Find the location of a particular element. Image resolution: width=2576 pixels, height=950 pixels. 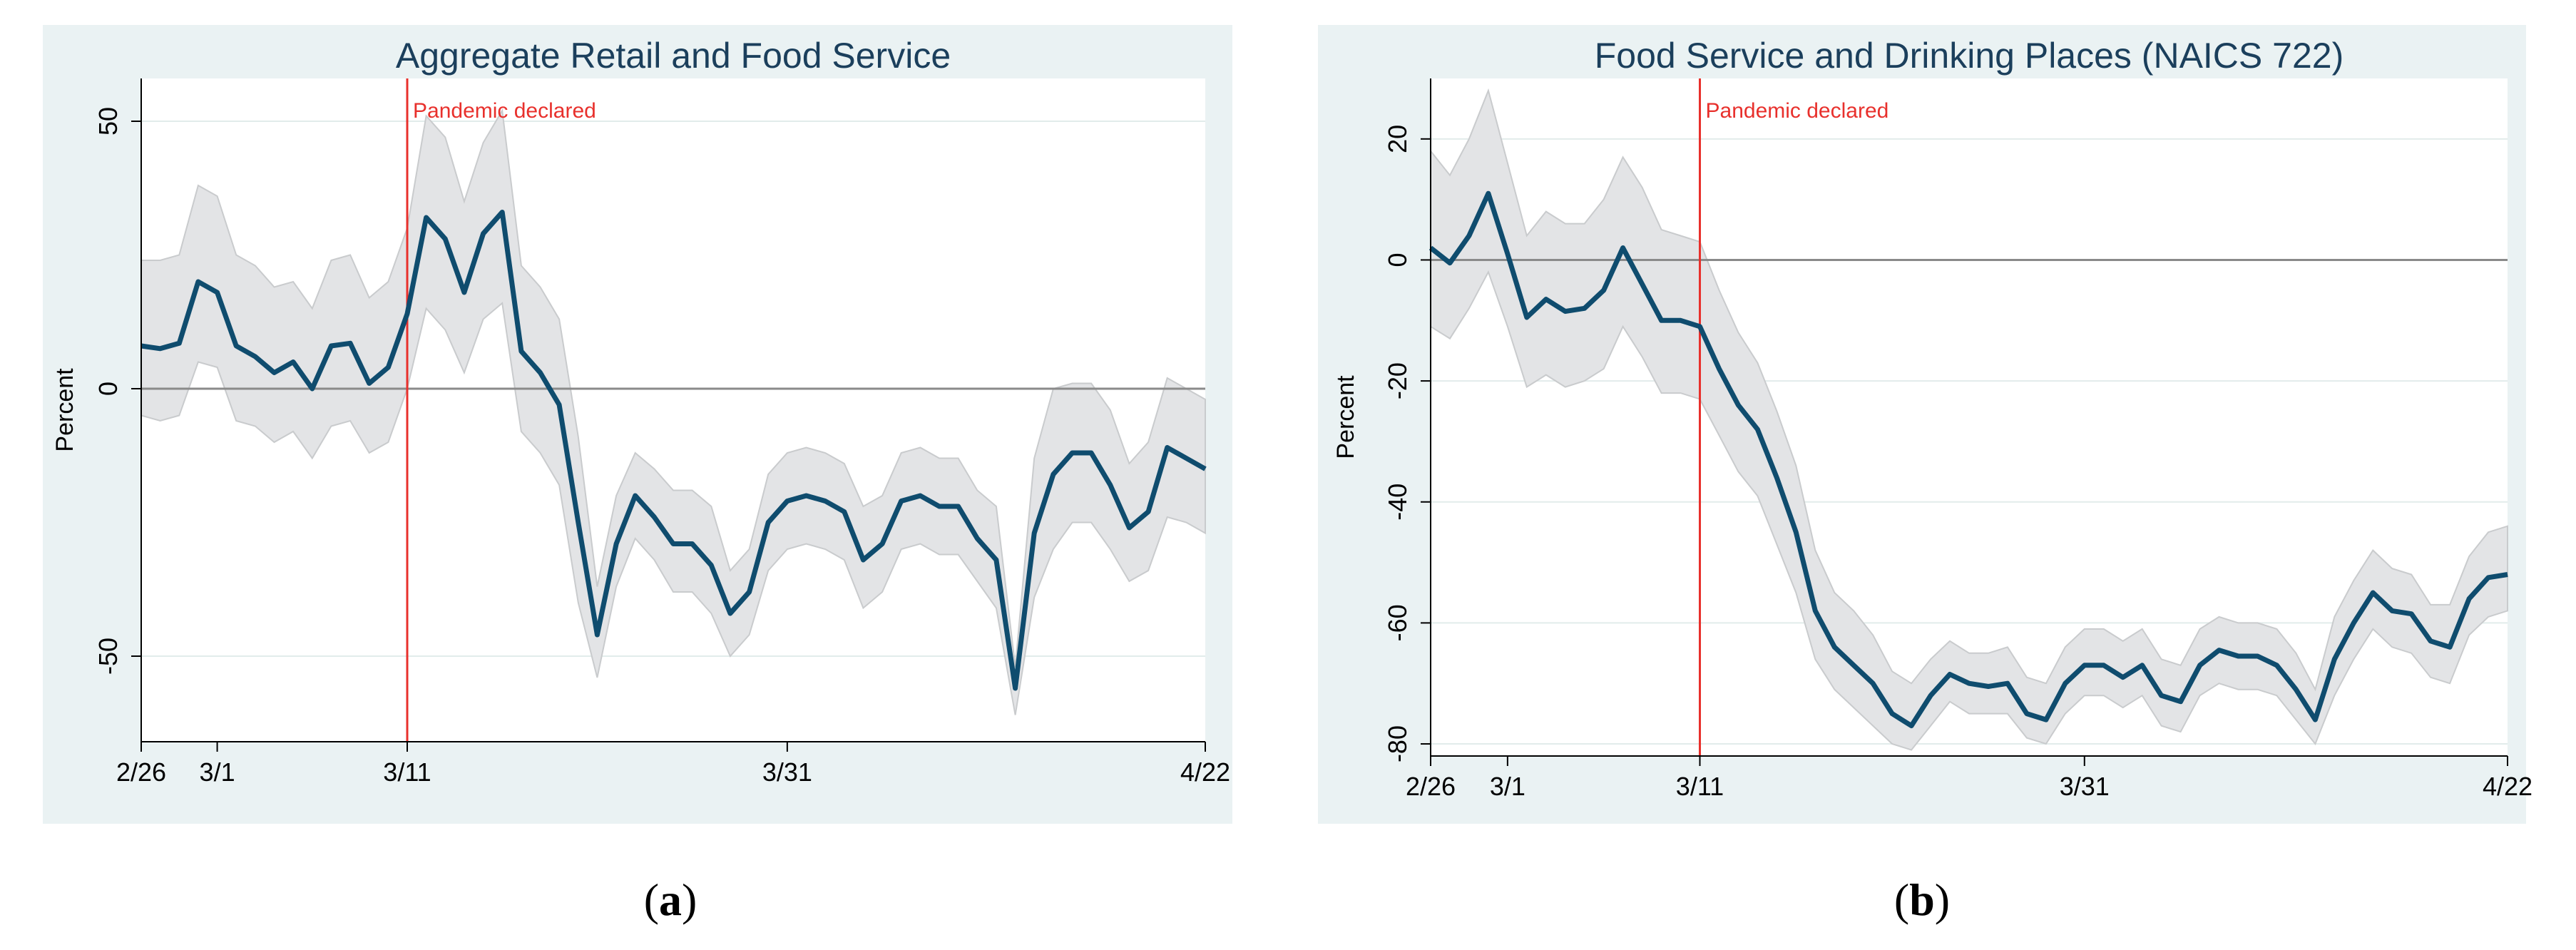

y-tick-label: -50 is located at coordinates (108, 656).